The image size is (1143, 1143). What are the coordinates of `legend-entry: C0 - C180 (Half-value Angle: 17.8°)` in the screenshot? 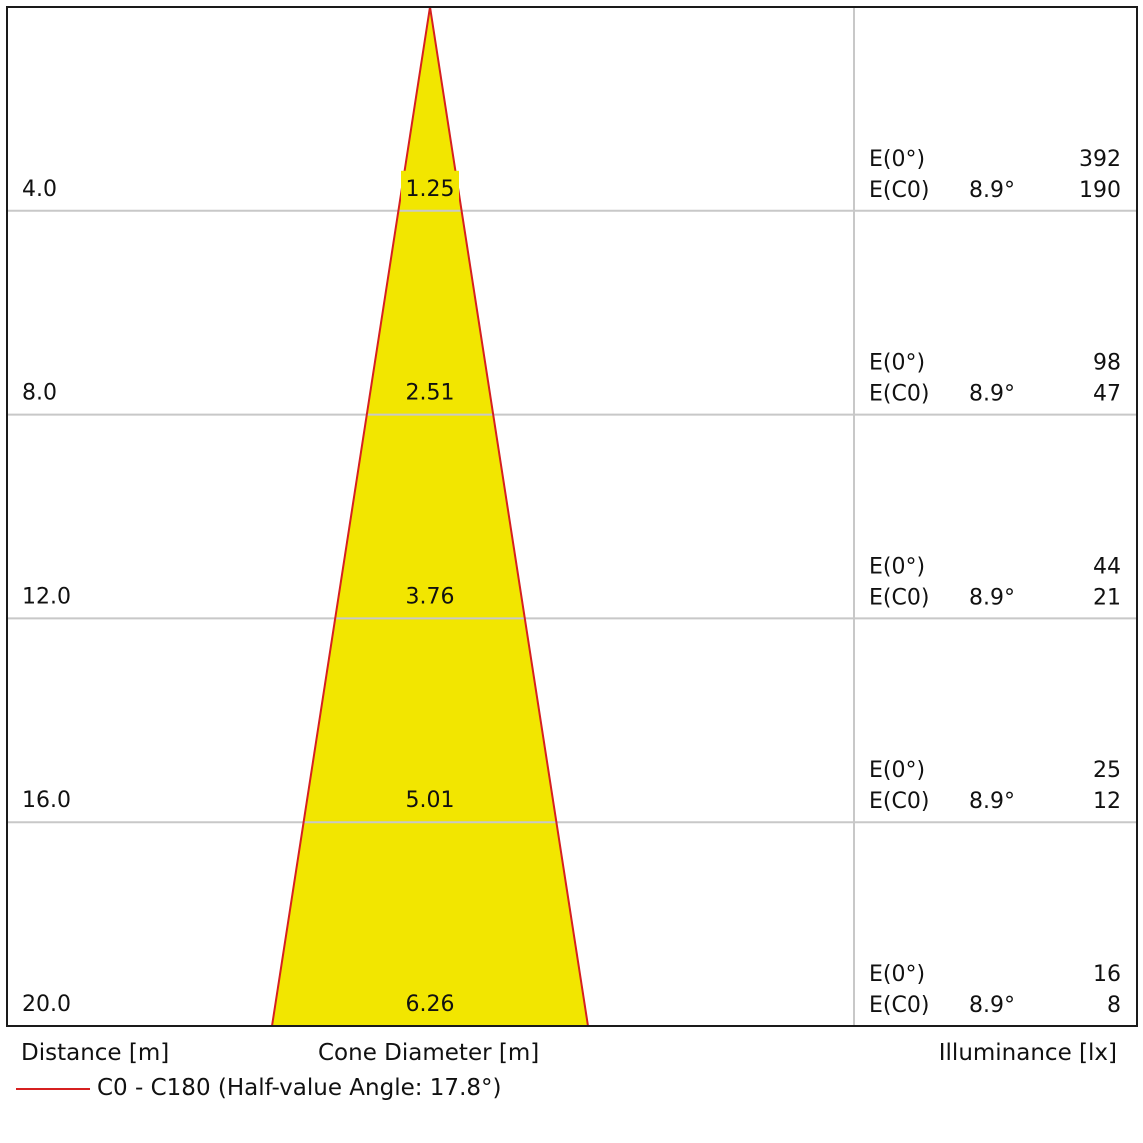 It's located at (299, 1088).